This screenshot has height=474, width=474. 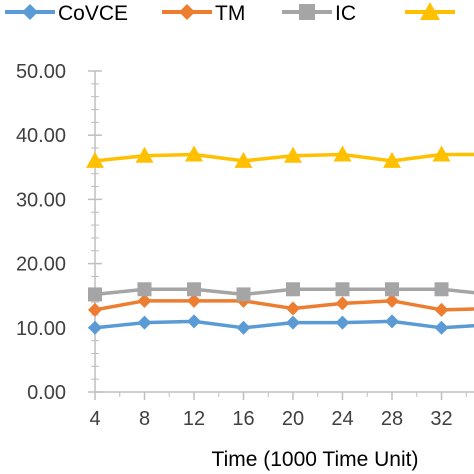 What do you see at coordinates (203, 13) in the screenshot?
I see `legend-entry: TM` at bounding box center [203, 13].